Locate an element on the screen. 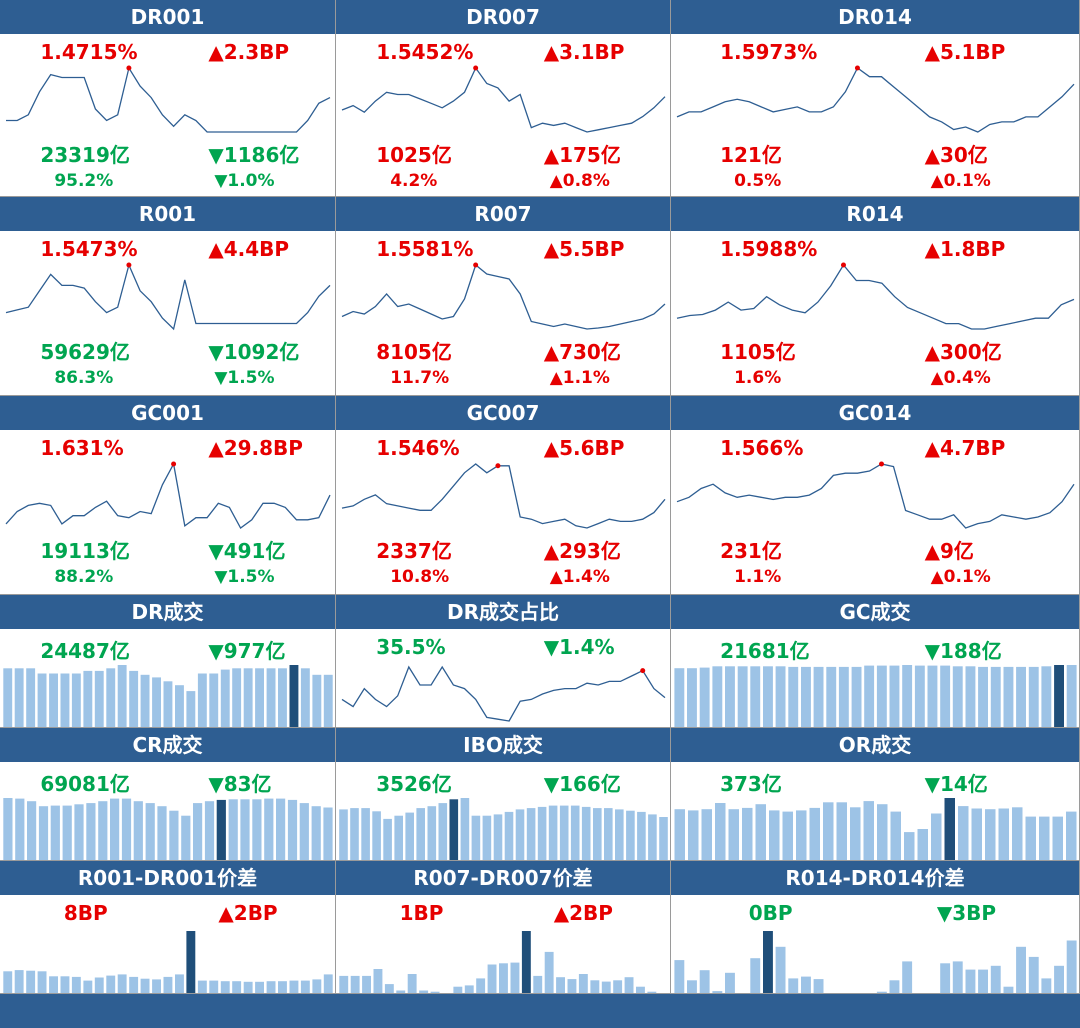  share-change: ▲0.8% is located at coordinates (579, 181).